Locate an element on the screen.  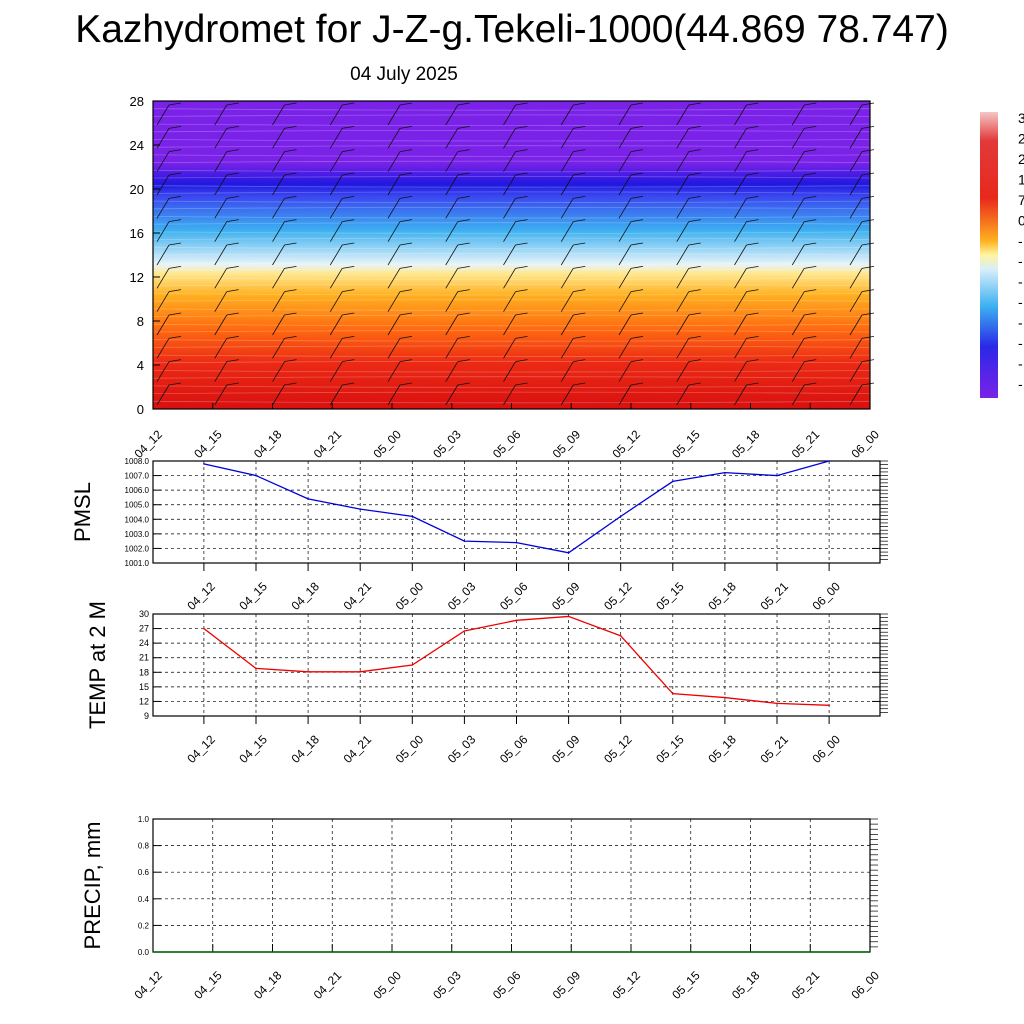
y-tick-label: 0.0 is located at coordinates (144, 952).